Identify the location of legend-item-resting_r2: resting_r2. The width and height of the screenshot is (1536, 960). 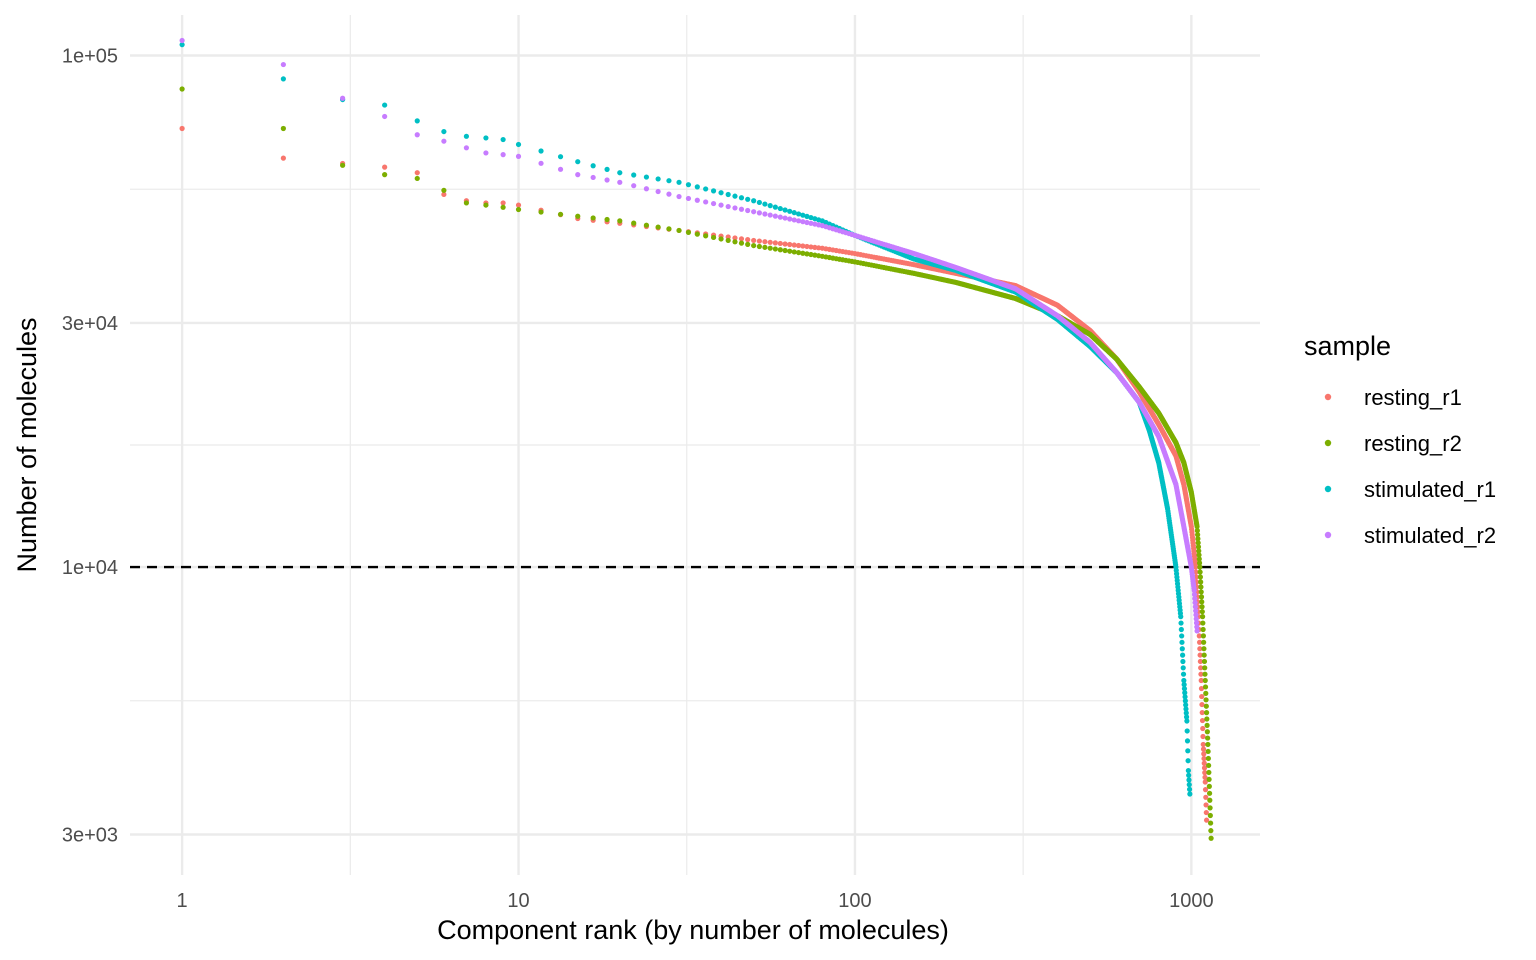
(1393, 443).